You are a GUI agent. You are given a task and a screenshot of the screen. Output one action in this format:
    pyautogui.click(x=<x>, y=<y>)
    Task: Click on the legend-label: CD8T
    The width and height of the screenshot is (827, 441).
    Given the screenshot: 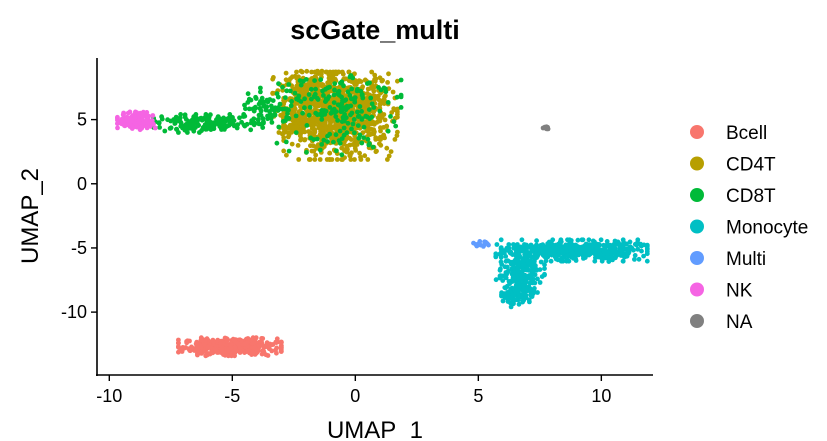 What is the action you would take?
    pyautogui.click(x=751, y=196)
    